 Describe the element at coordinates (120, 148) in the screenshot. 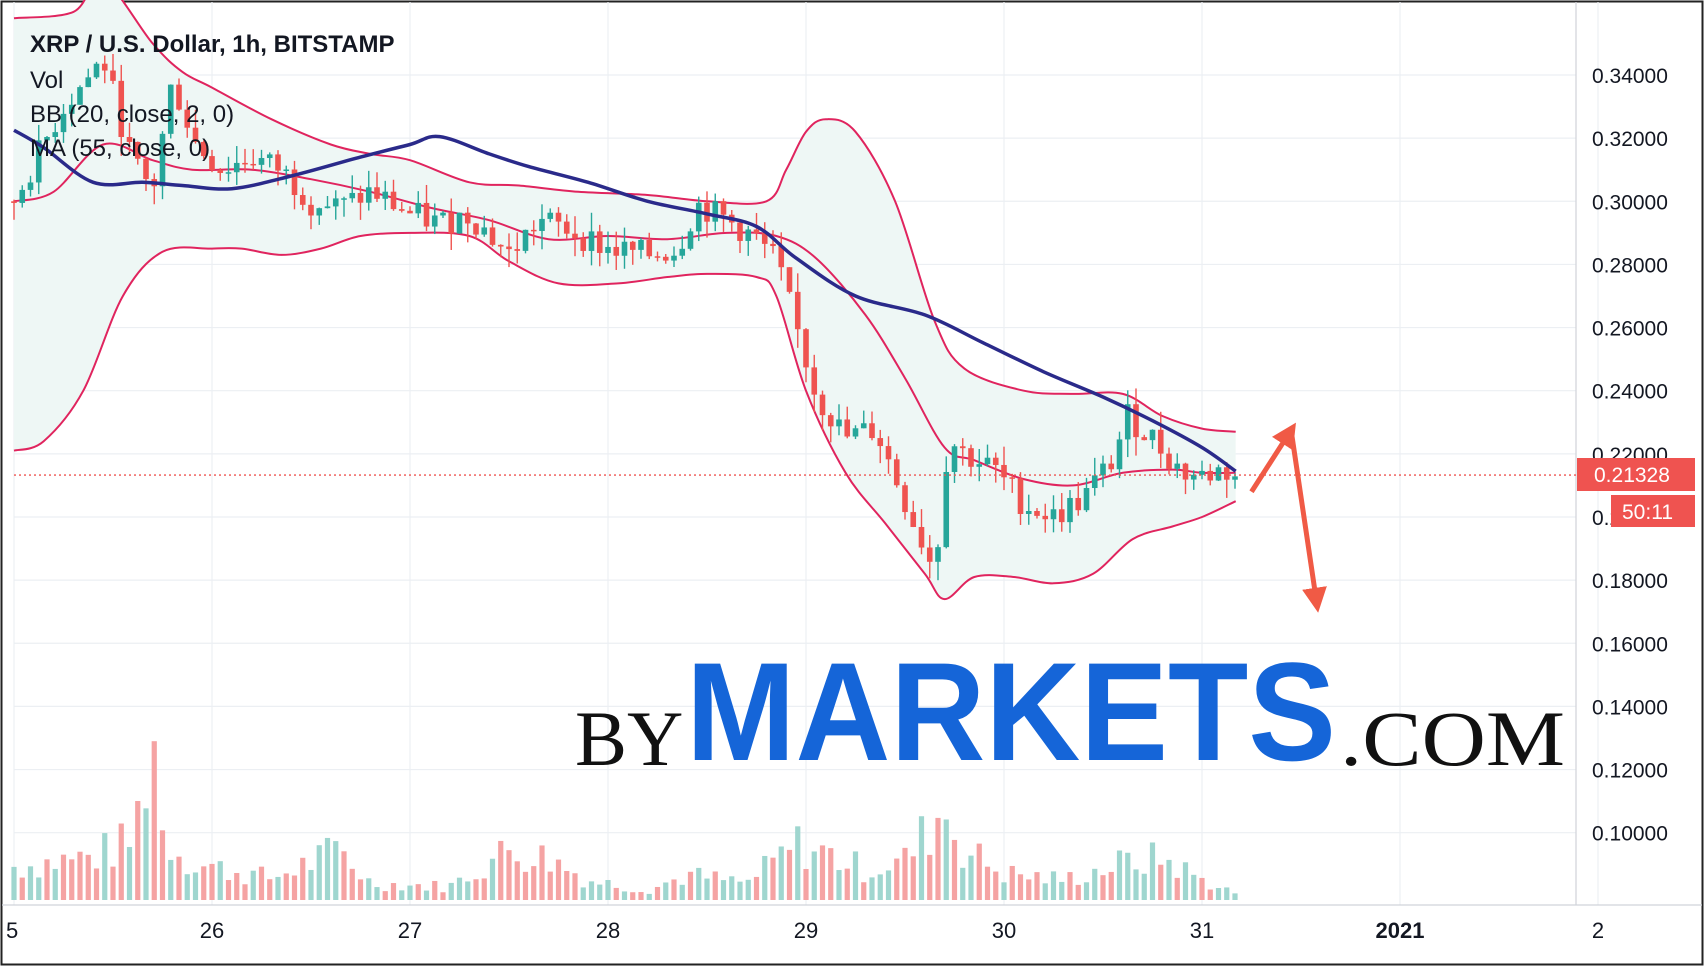

I see `legend-moving-average: MA (55, close, 0)` at that location.